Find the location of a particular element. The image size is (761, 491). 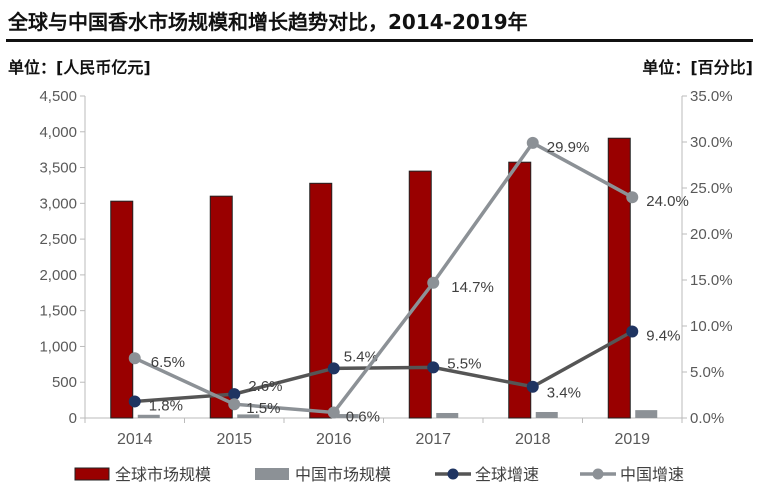

data-label: 9.4% is located at coordinates (663, 336).